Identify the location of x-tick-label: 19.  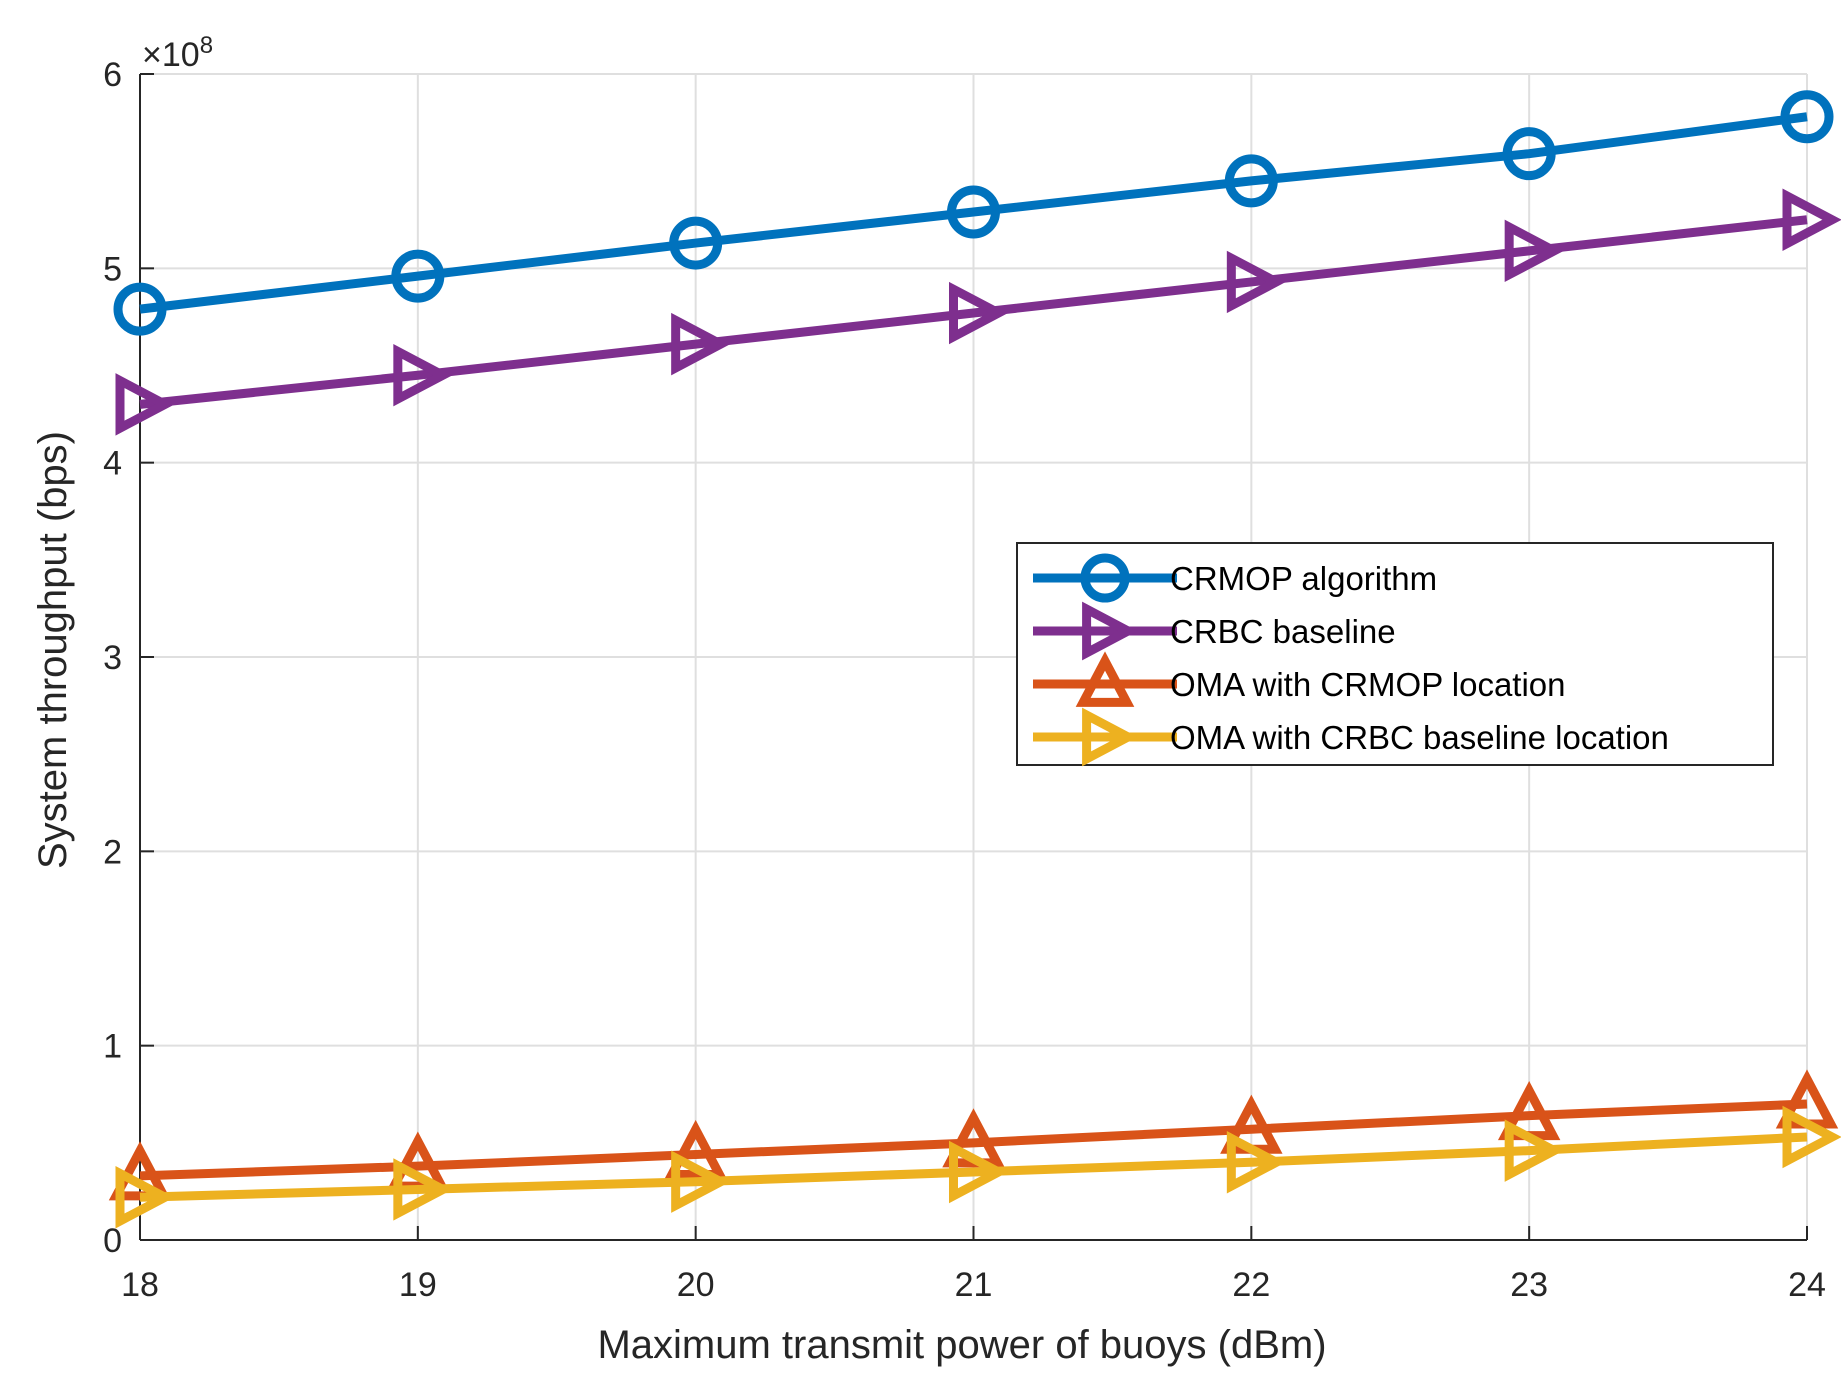
(418, 1285).